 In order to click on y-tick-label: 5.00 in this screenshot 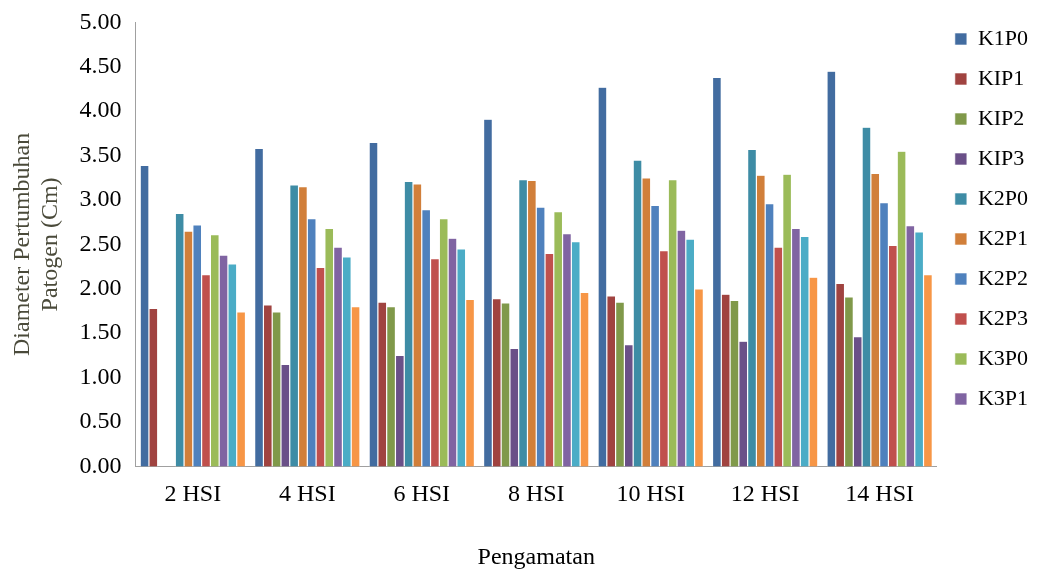, I will do `click(100, 20)`.